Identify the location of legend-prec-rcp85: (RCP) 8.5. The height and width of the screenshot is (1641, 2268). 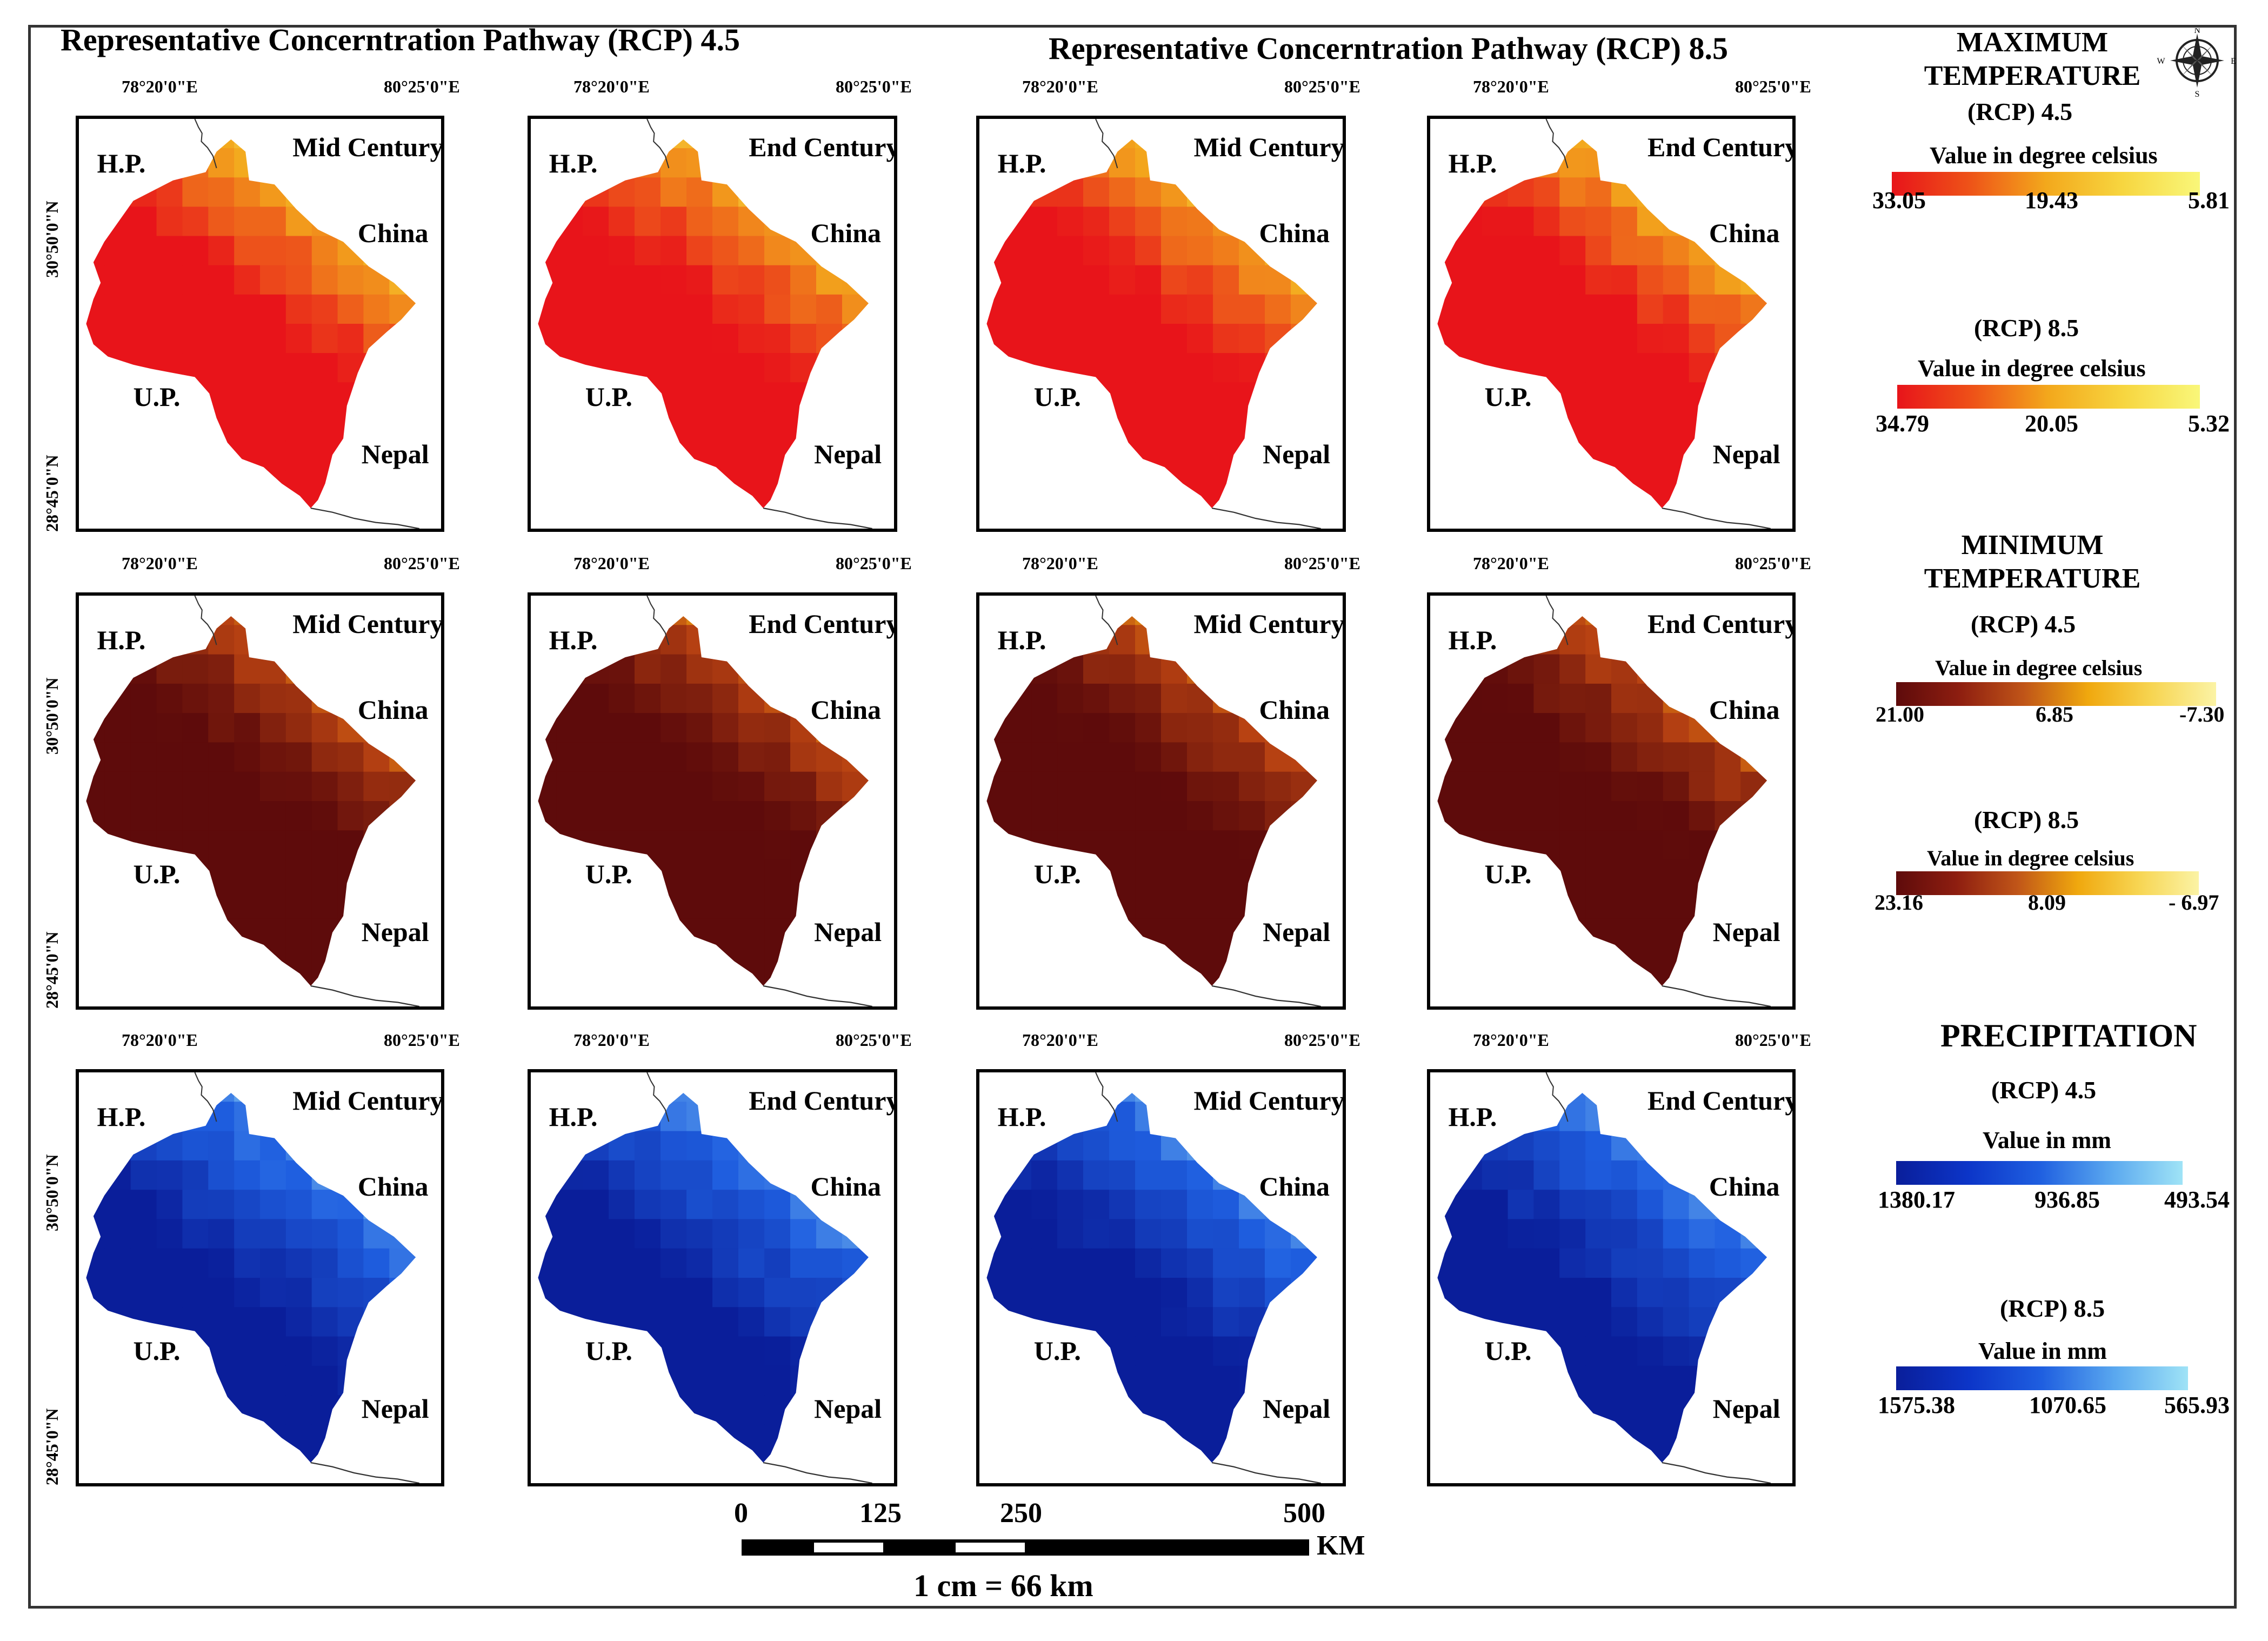
(2052, 1308).